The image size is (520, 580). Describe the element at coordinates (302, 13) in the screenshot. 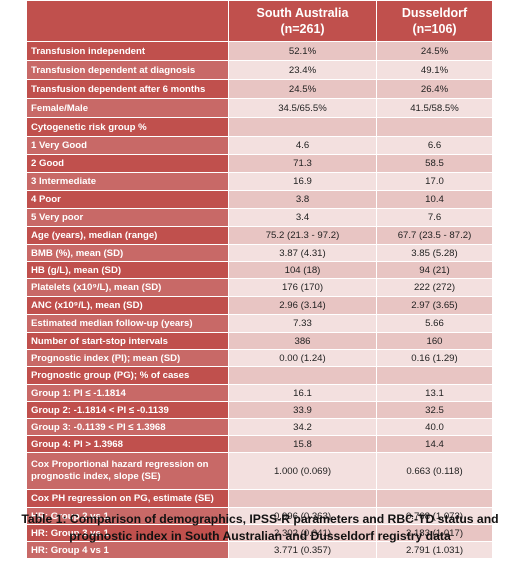

I see `header-south-australia-name: South Australia` at that location.